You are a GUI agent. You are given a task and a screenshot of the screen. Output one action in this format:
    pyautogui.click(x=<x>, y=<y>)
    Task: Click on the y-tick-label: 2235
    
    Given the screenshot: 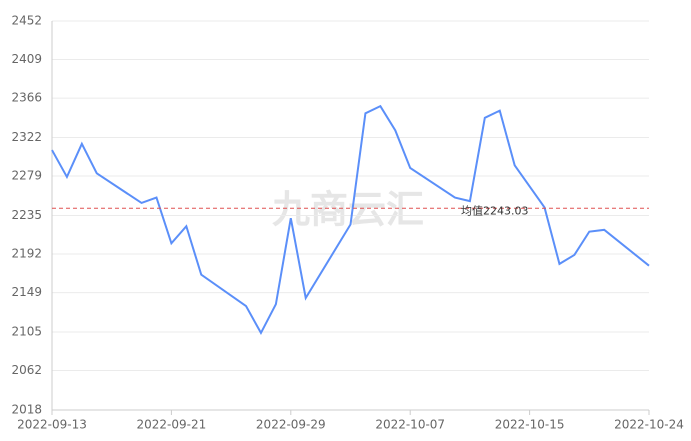 What is the action you would take?
    pyautogui.click(x=26, y=215)
    